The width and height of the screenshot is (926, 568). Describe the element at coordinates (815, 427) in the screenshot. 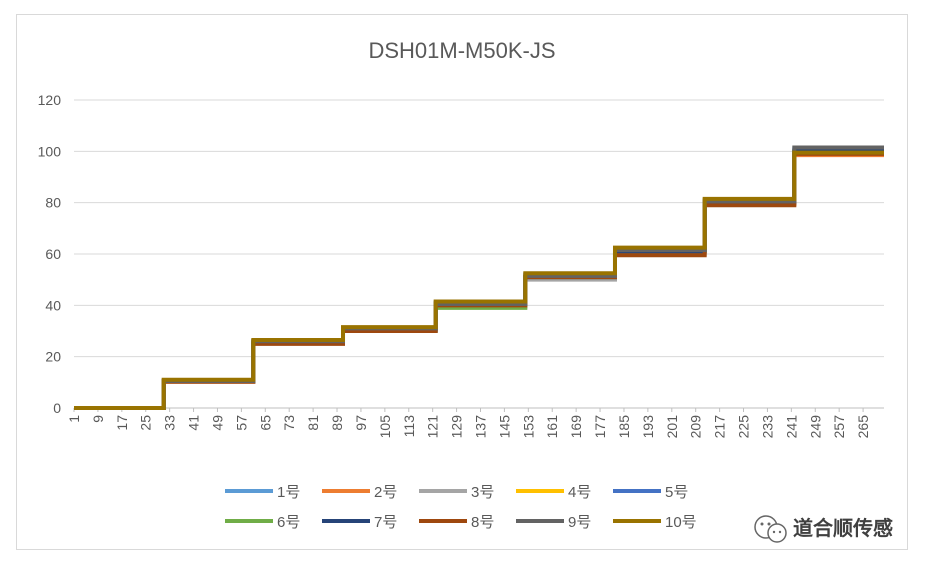

I see `x-tick-label: 249` at that location.